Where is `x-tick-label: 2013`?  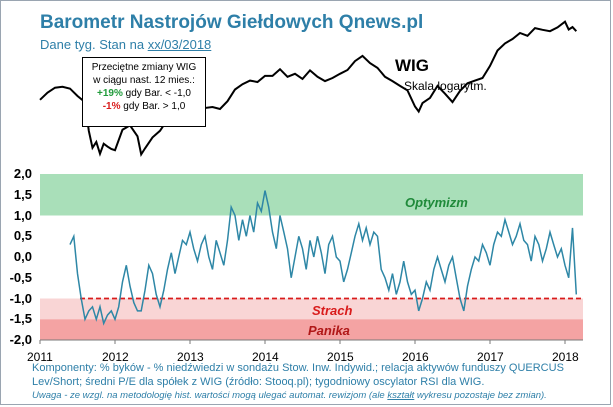
x-tick-label: 2013 is located at coordinates (190, 357).